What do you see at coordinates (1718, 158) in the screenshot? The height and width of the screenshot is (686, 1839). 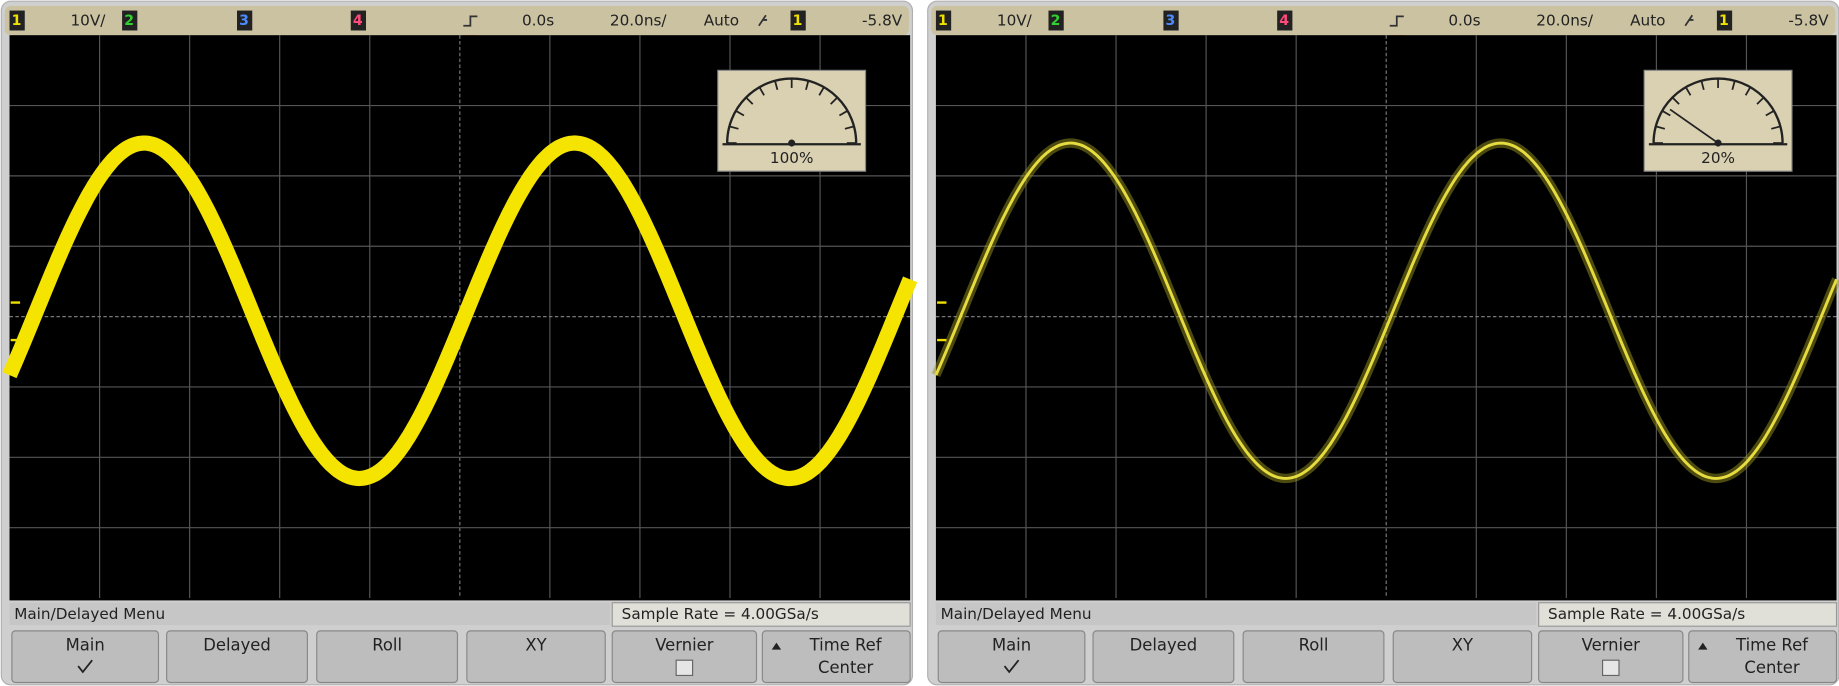 I see `intensity-label: 20%` at bounding box center [1718, 158].